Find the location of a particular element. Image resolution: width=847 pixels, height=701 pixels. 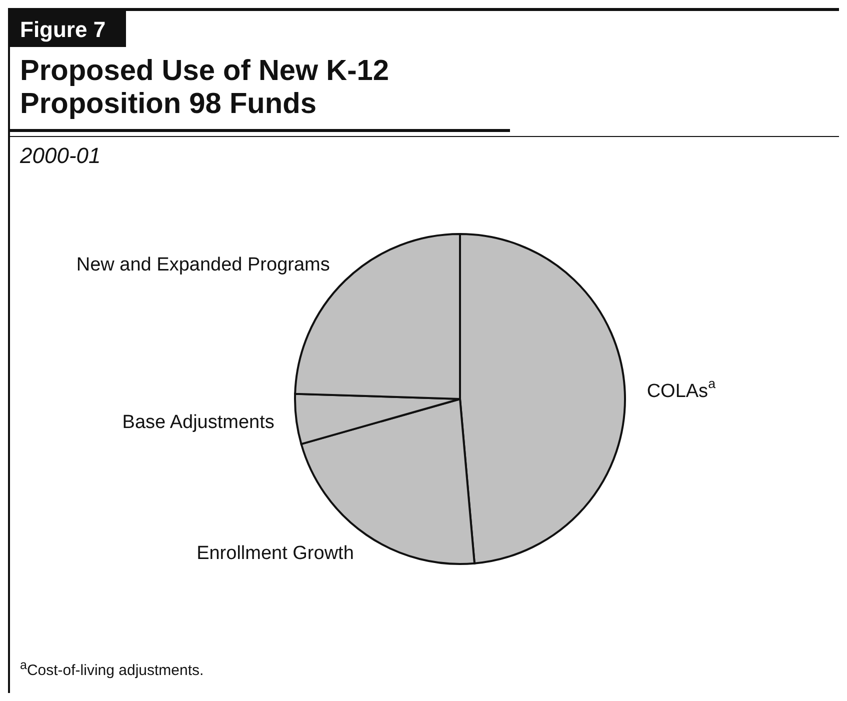

slice-label: Base Adjustments is located at coordinates (198, 421).